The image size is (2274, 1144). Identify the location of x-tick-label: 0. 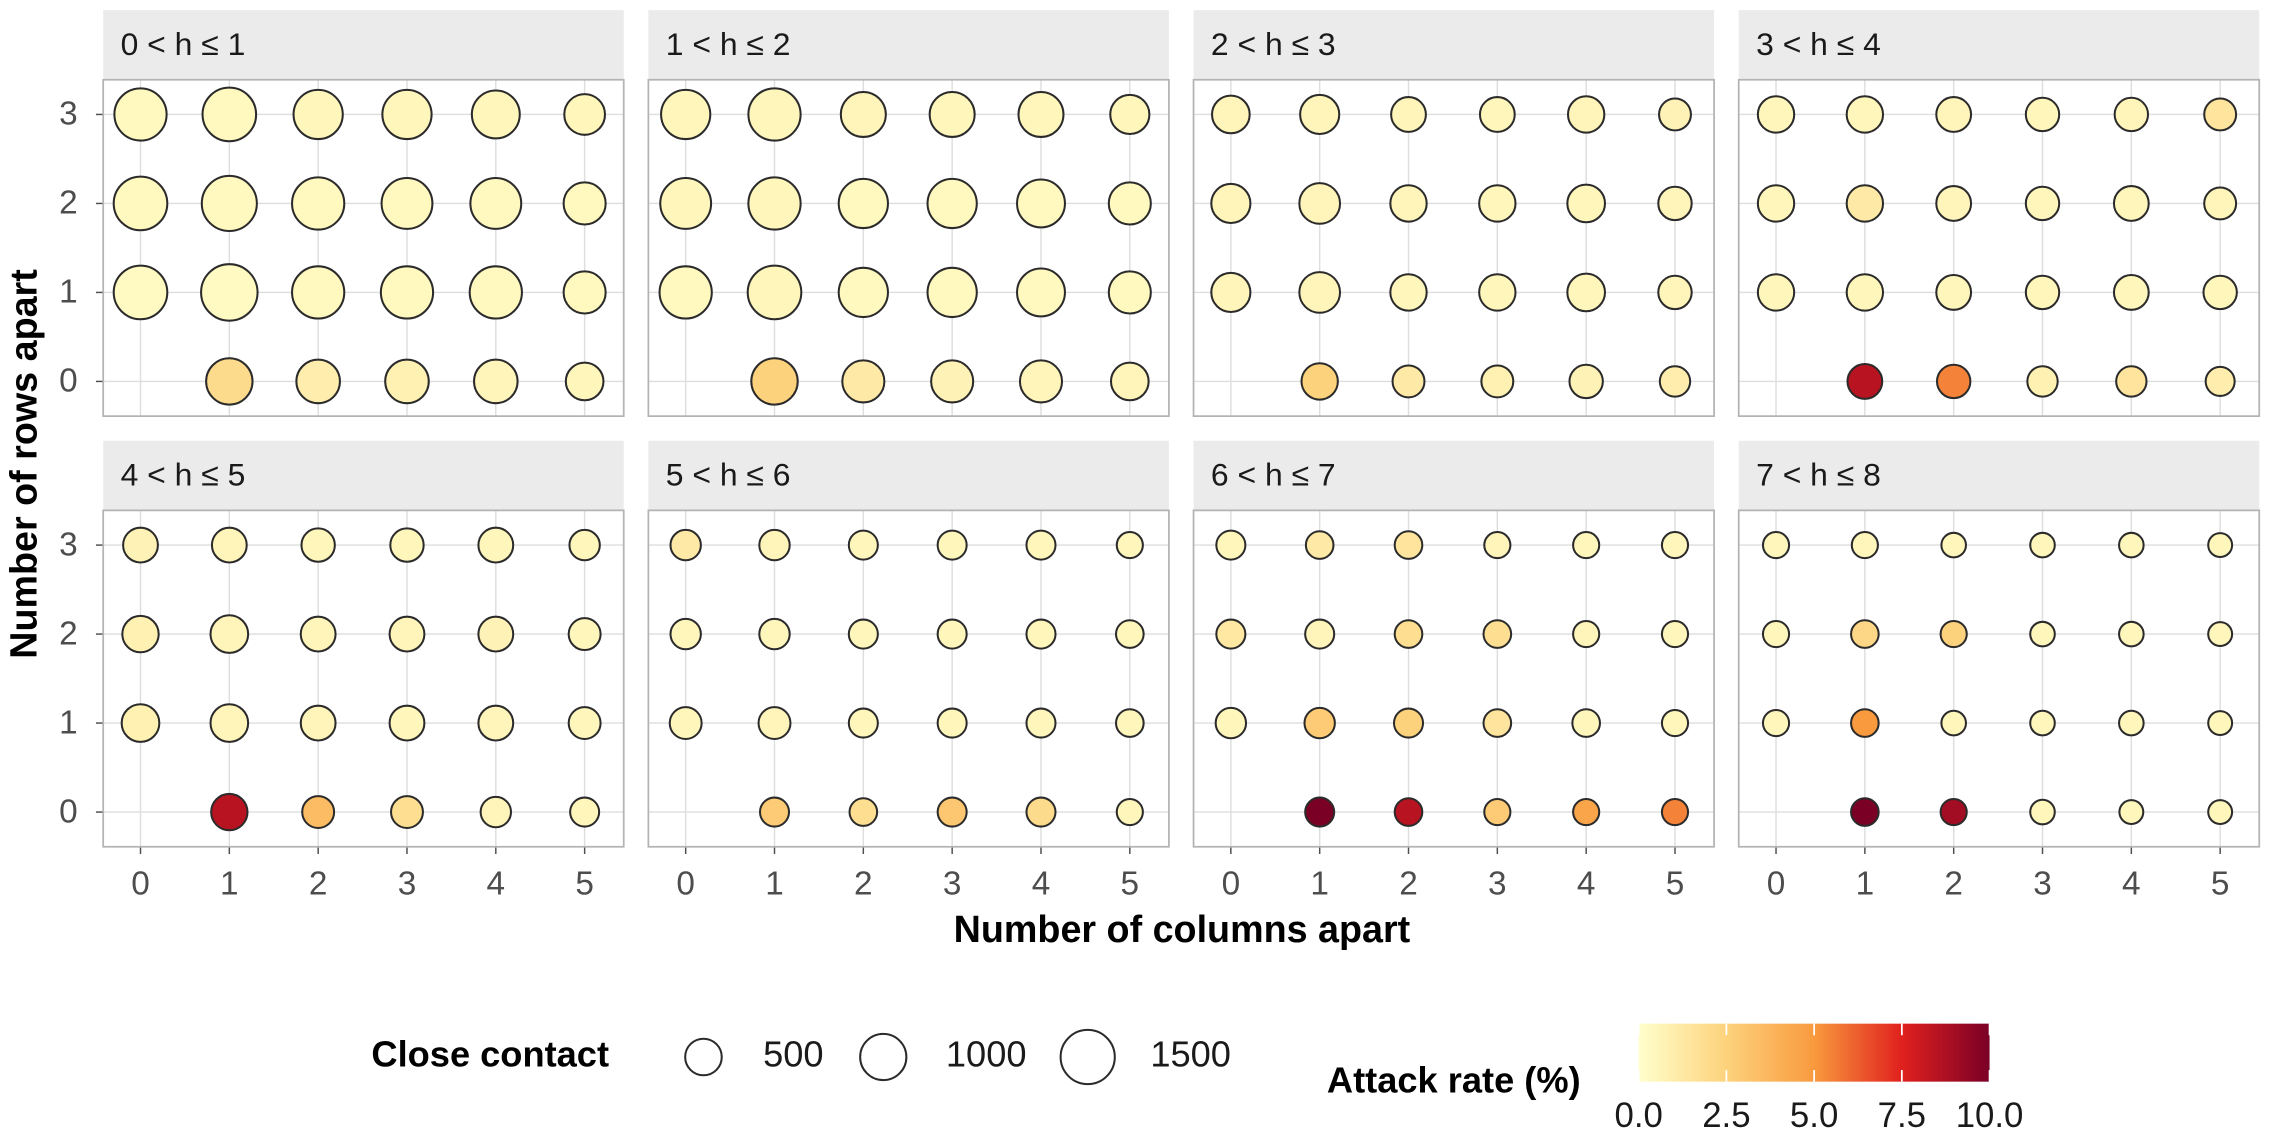
(1231, 884).